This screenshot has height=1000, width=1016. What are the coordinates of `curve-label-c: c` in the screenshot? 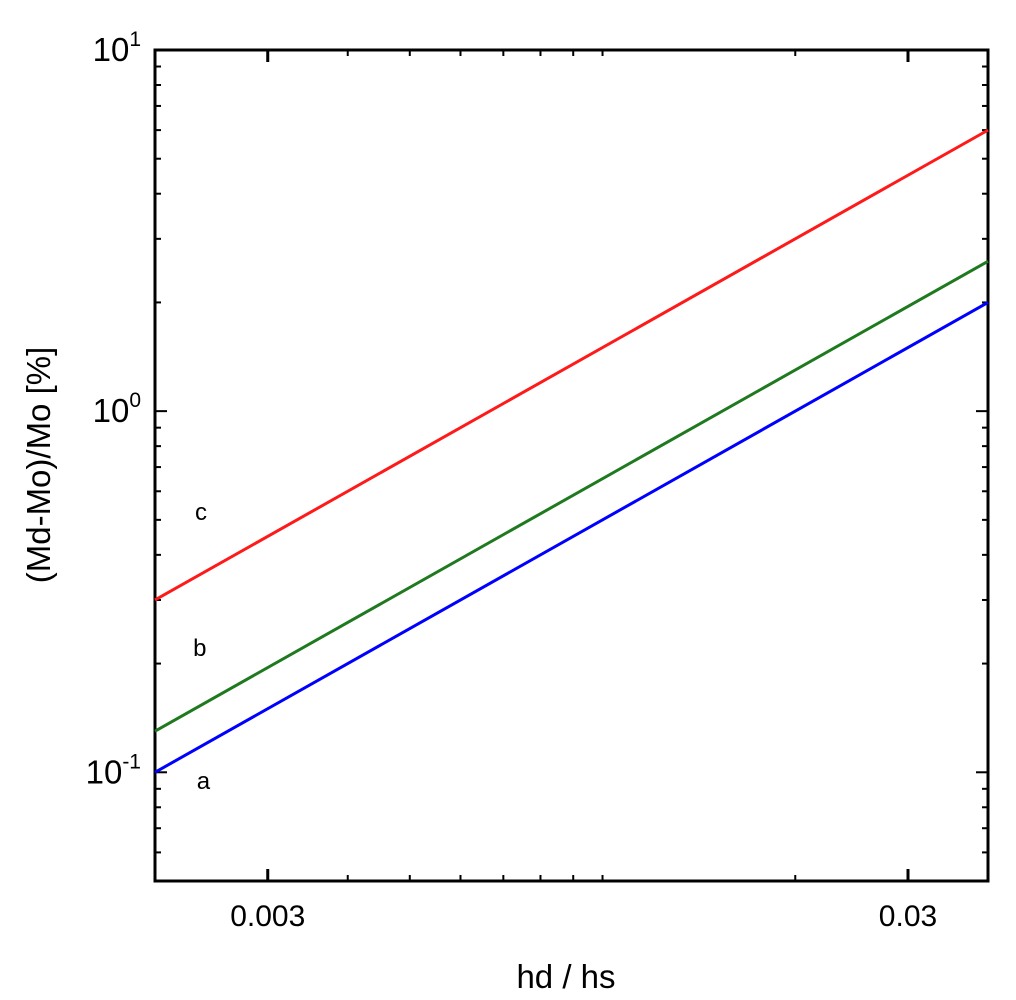 It's located at (201, 512).